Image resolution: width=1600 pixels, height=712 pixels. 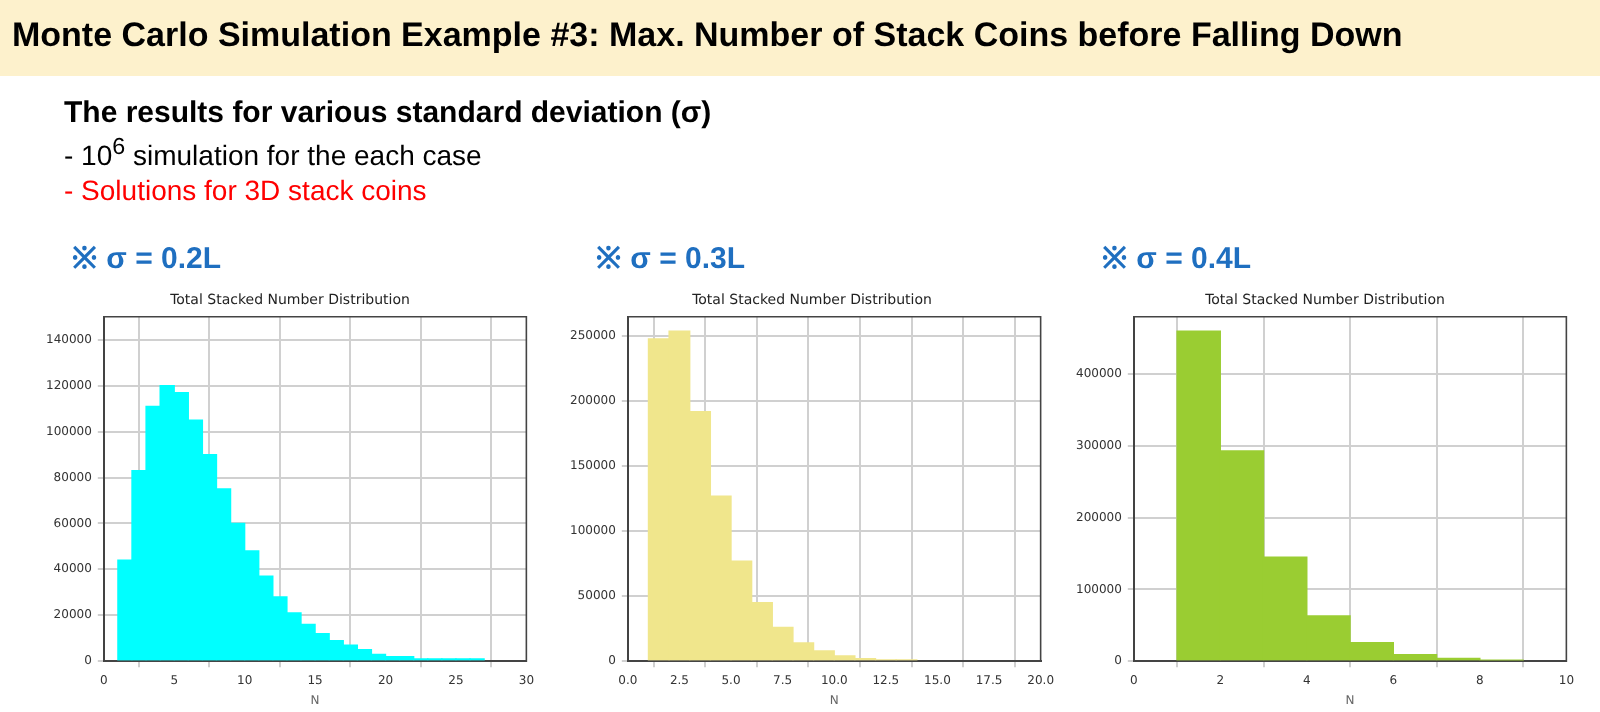 I want to click on text: Monte Carlo Simulation Example #3: Max. Number of Stack Coins before Falling Down, so click(x=800, y=38).